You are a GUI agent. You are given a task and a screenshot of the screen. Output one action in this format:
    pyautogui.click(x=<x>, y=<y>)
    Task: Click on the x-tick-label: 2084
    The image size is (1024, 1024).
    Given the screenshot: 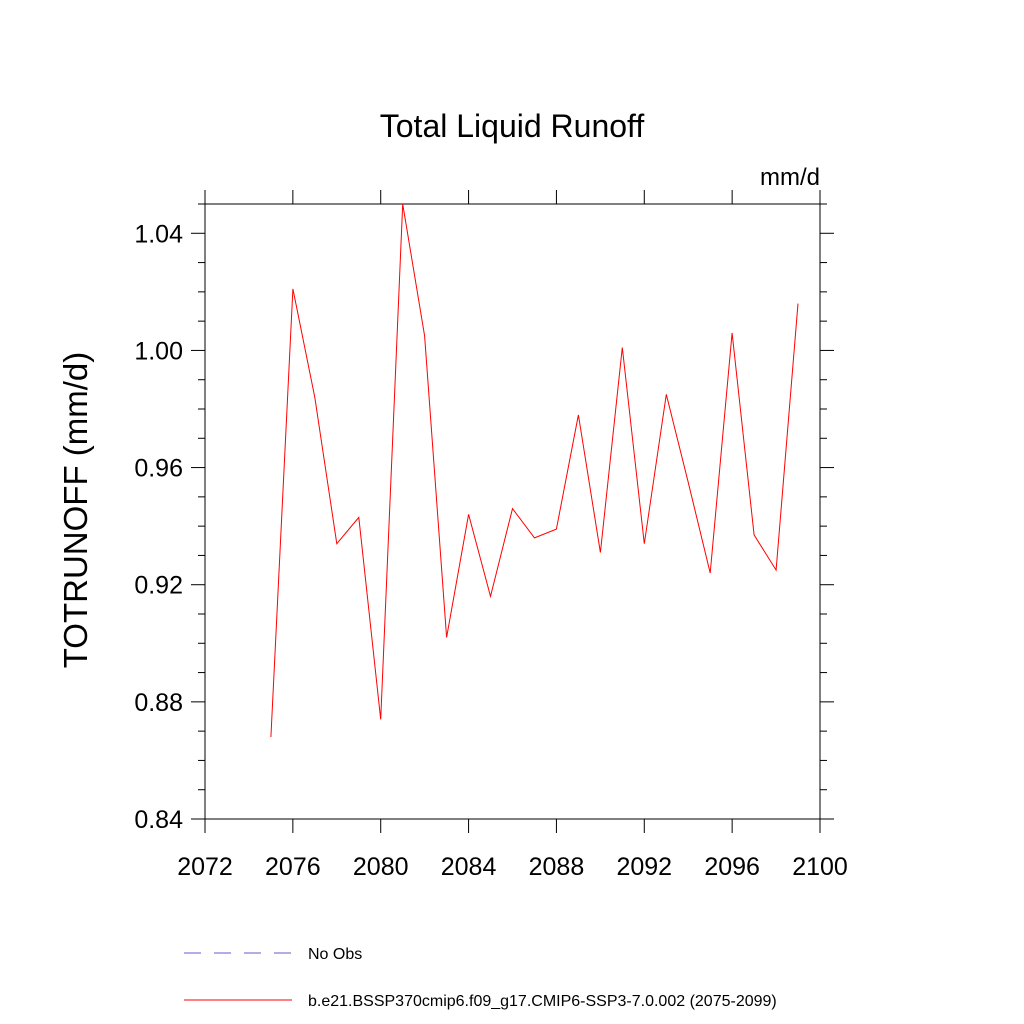 What is the action you would take?
    pyautogui.click(x=469, y=867)
    